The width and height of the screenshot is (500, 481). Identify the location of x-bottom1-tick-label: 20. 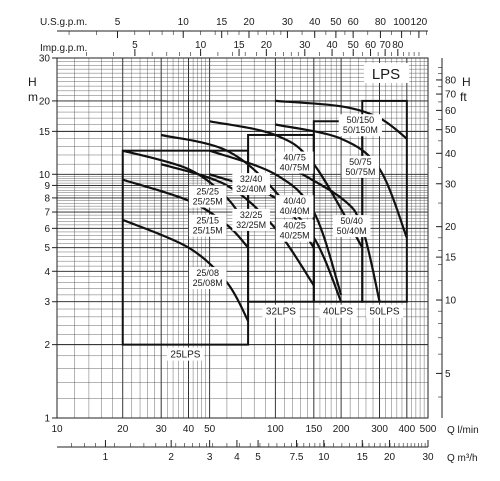
(123, 429).